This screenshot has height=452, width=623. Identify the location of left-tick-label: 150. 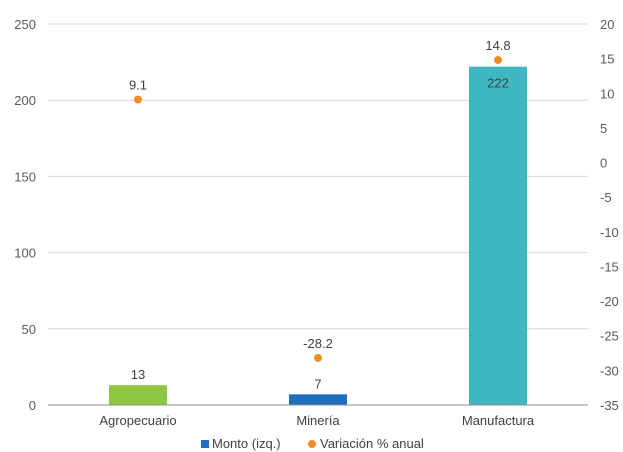
(25, 176).